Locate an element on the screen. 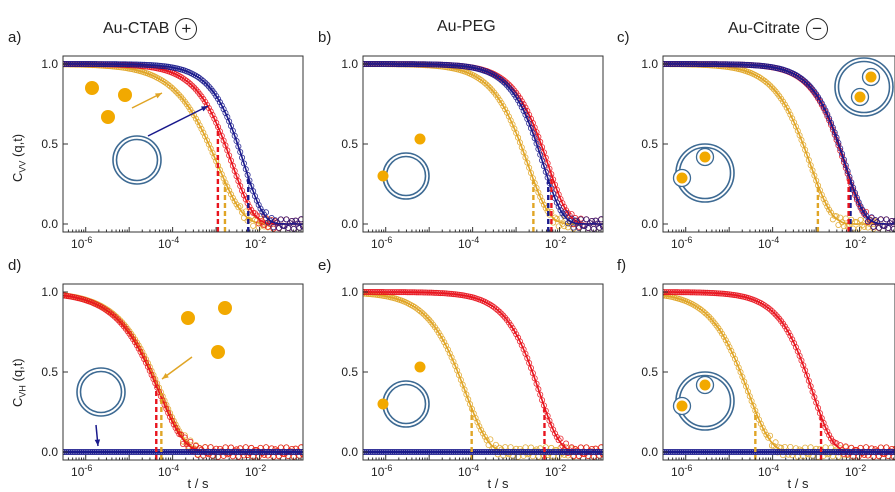  vesicle-inner-icon is located at coordinates (864, 87).